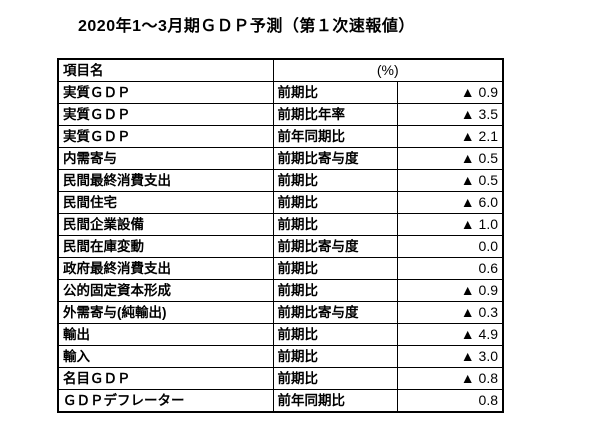 Image resolution: width=606 pixels, height=434 pixels. Describe the element at coordinates (450, 224) in the screenshot. I see `row-value: ▲ 1.0` at that location.